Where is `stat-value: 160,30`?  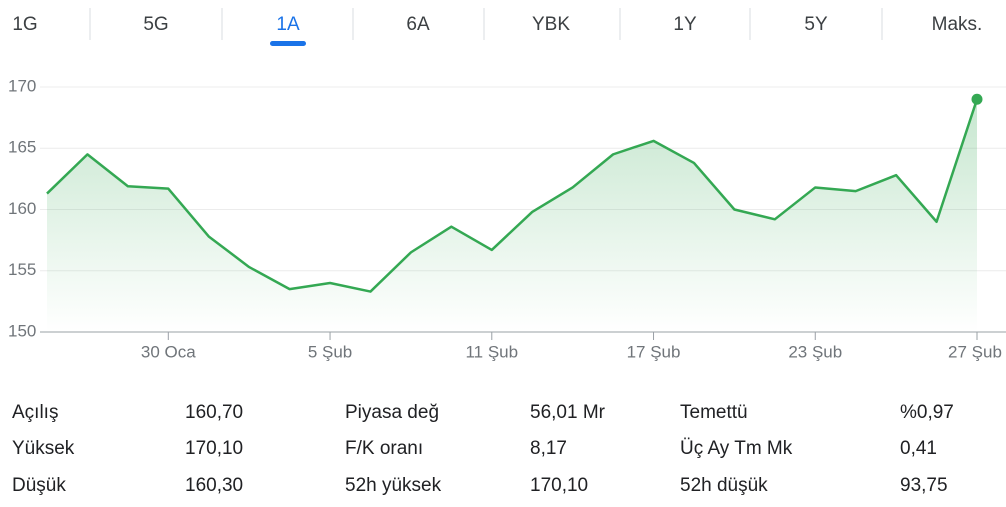
stat-value: 160,30 is located at coordinates (214, 485).